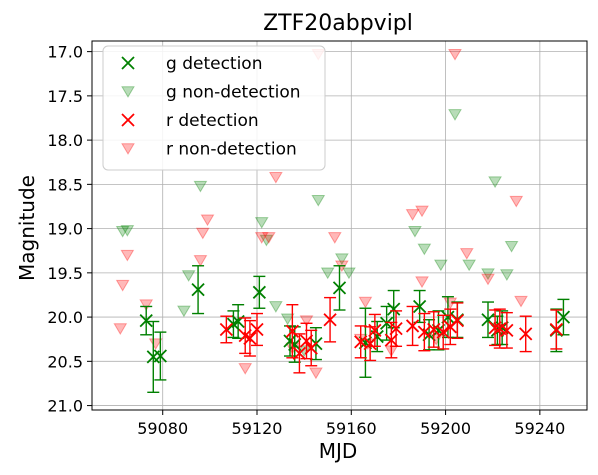  I want to click on legend-box, so click(214, 108).